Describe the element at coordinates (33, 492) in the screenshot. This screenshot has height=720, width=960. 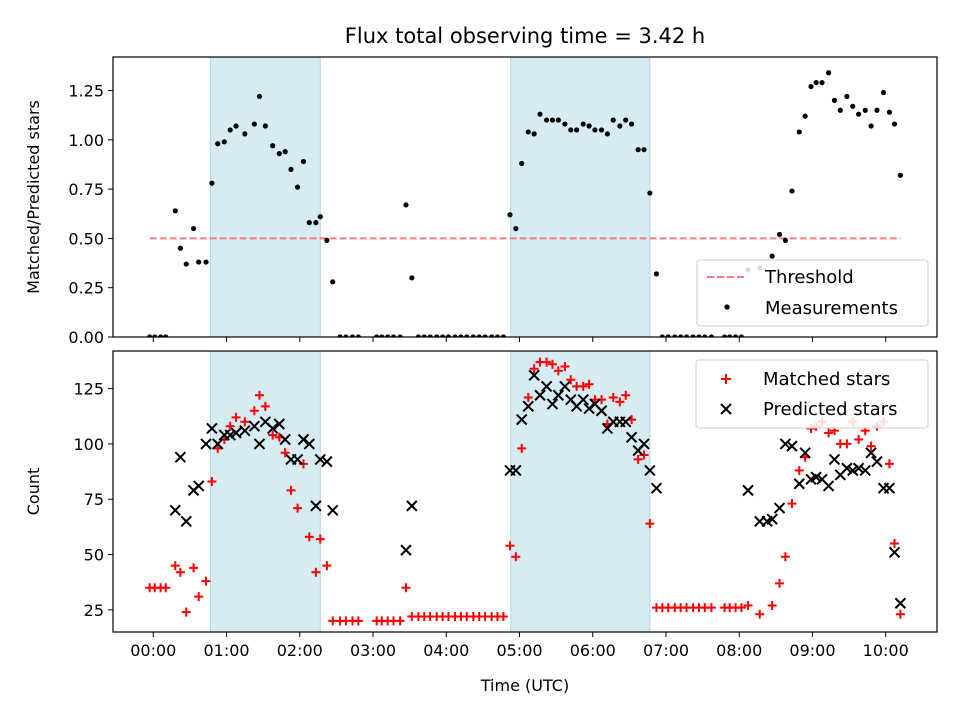
I see `bottom-ylabel: Count` at that location.